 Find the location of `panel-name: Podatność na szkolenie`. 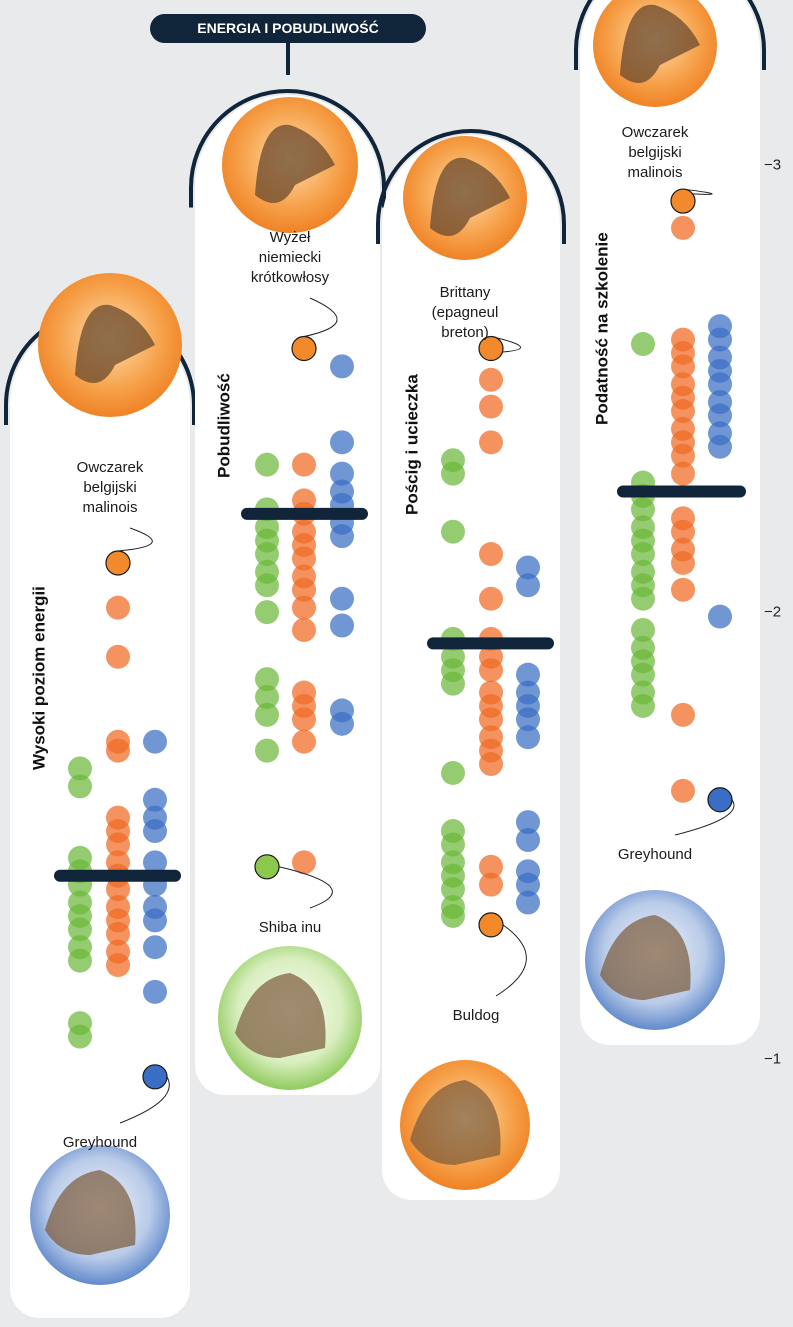

panel-name: Podatność na szkolenie is located at coordinates (601, 328).